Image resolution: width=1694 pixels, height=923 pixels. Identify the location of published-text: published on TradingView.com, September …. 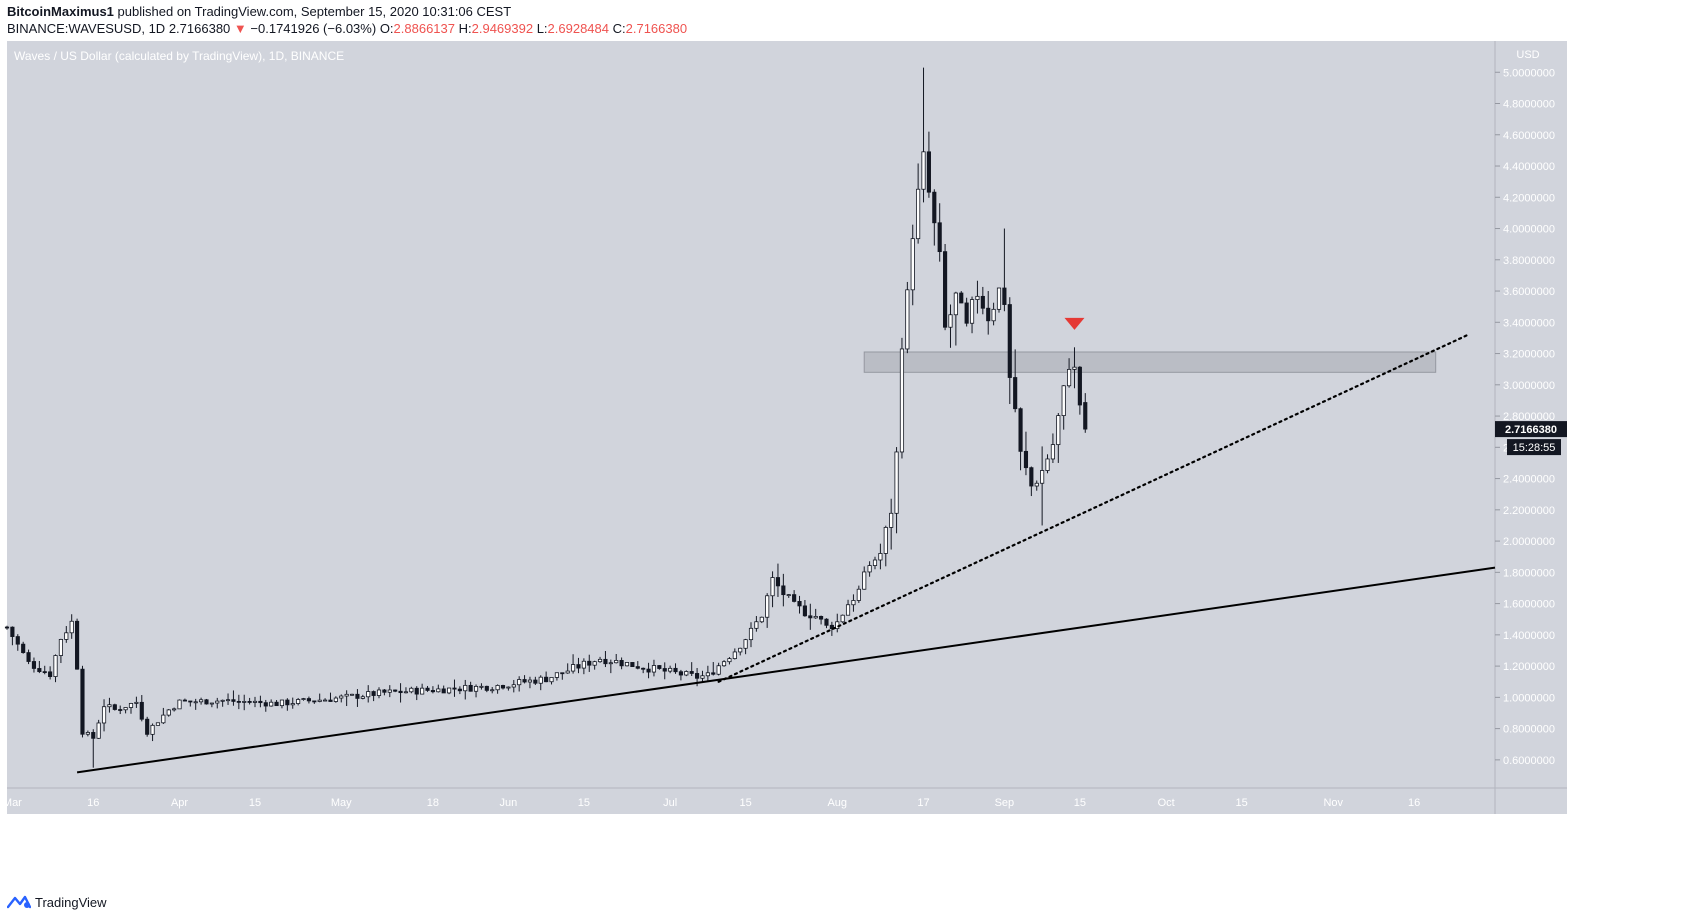
(314, 11).